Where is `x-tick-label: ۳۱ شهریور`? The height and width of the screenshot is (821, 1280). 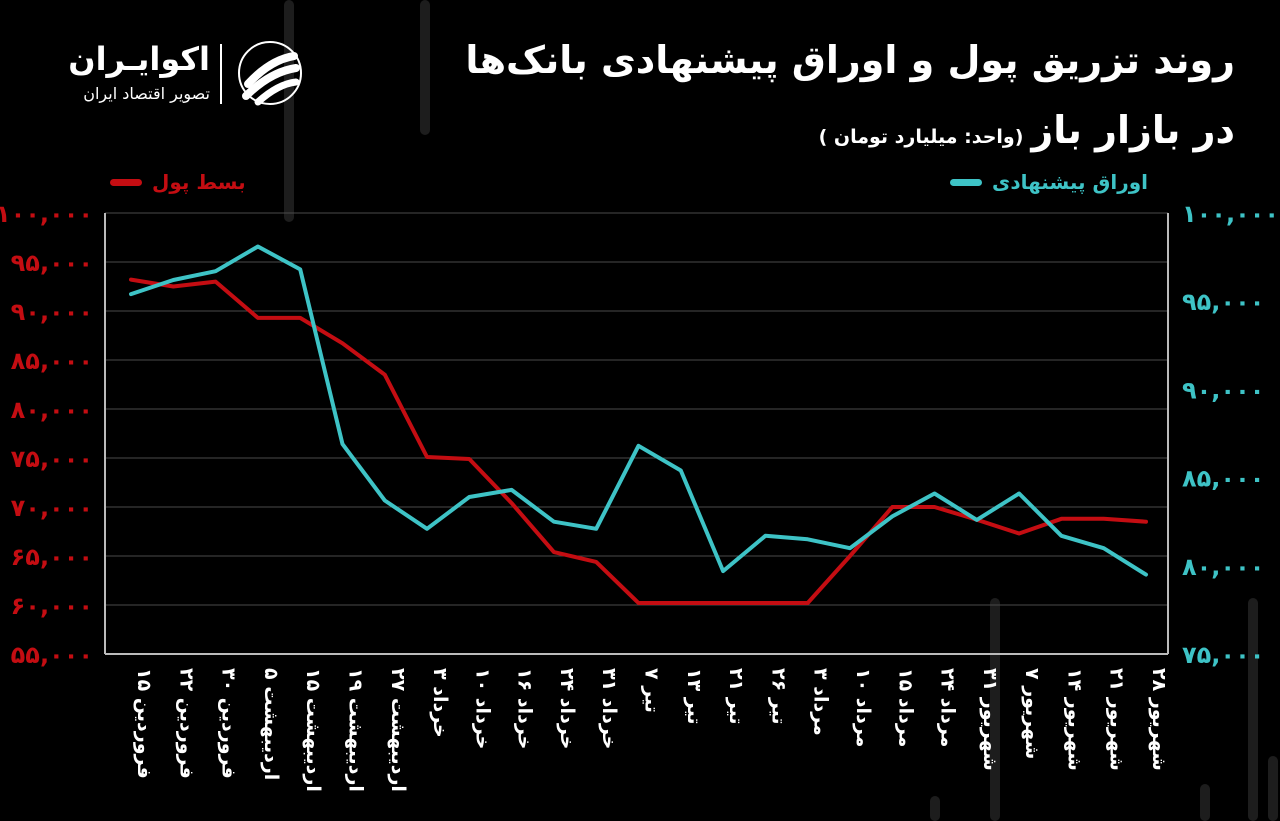
x-tick-label: ۳۱ شهریور is located at coordinates (990, 719).